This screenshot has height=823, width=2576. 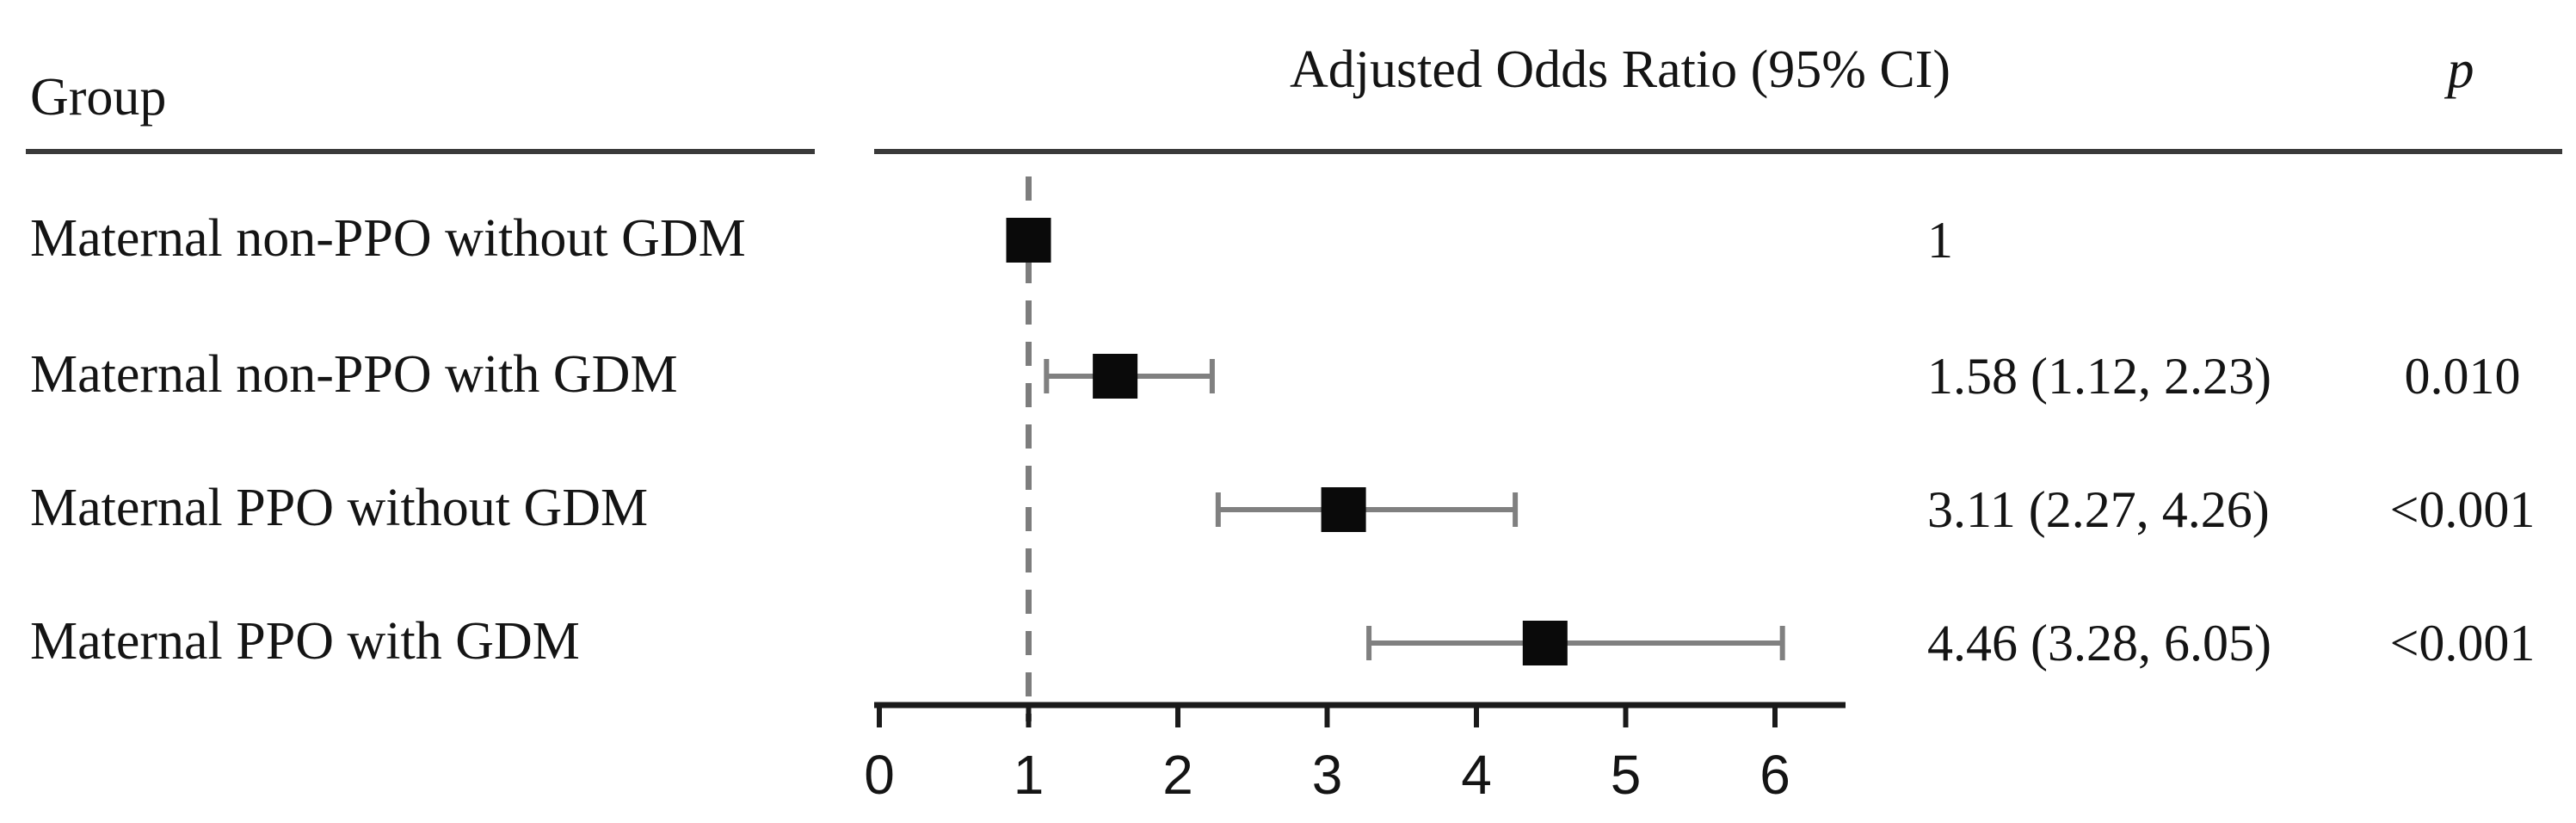 I want to click on x-axis-tick-label: 5, so click(x=1626, y=775).